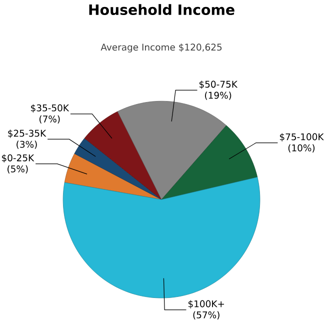  What do you see at coordinates (161, 10) in the screenshot?
I see `chart-title: Household Income` at bounding box center [161, 10].